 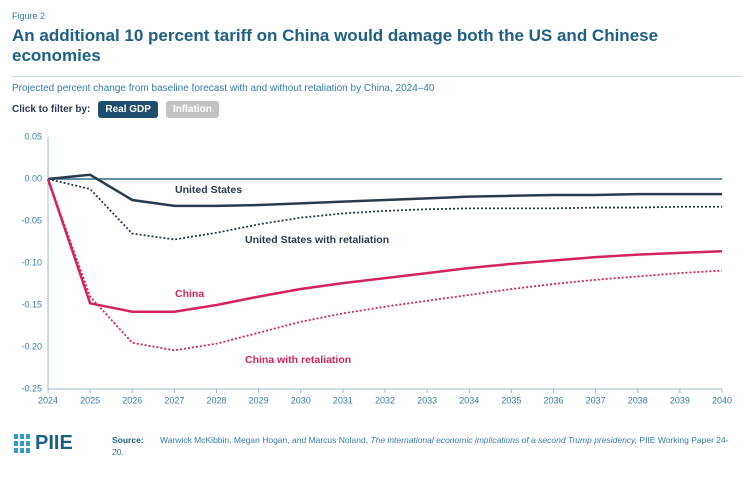 What do you see at coordinates (208, 190) in the screenshot?
I see `series-label: United States` at bounding box center [208, 190].